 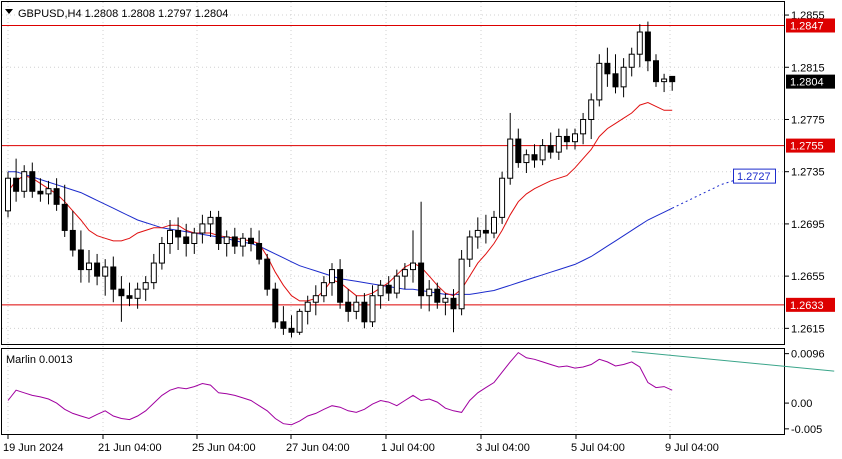 I want to click on time-tick-label: 27 Jun 04:00, so click(x=318, y=448).